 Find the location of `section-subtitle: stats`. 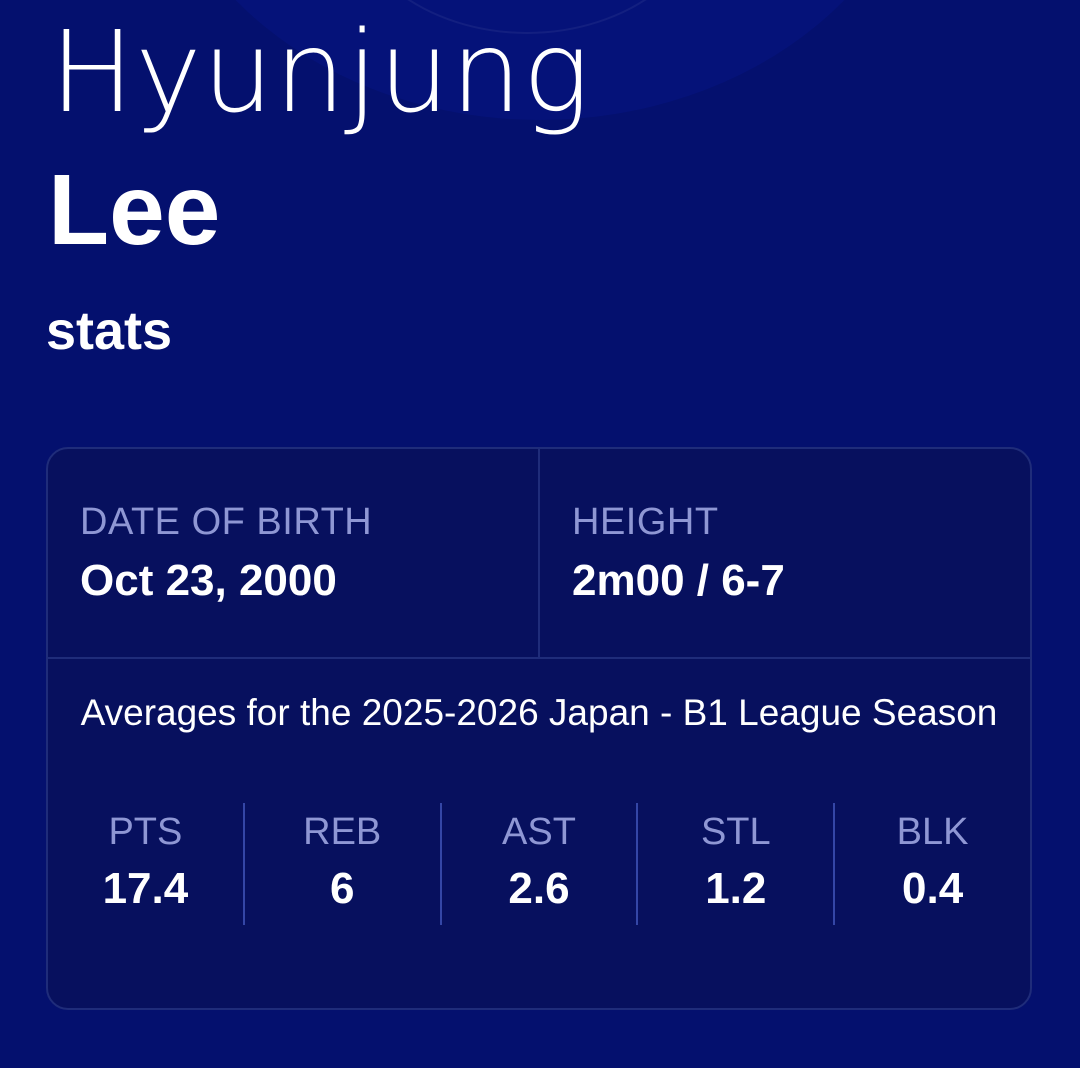

section-subtitle: stats is located at coordinates (109, 331).